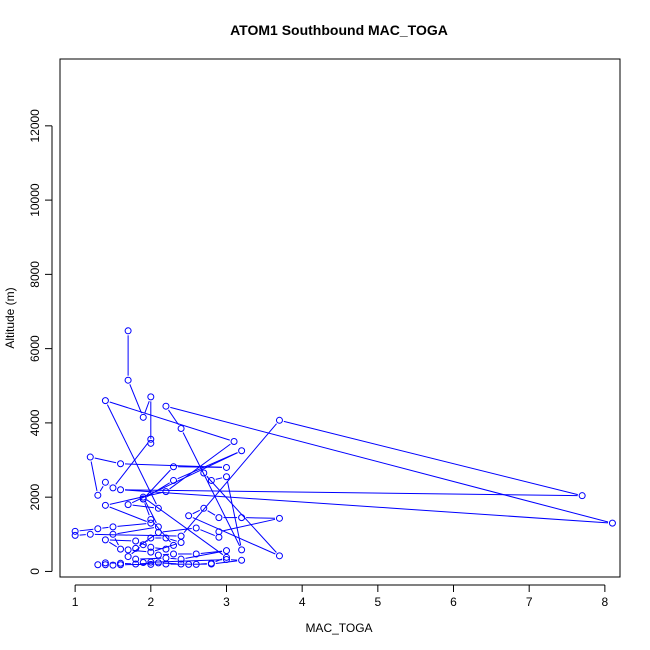  What do you see at coordinates (35, 496) in the screenshot?
I see `y-tick-label: 2000` at bounding box center [35, 496].